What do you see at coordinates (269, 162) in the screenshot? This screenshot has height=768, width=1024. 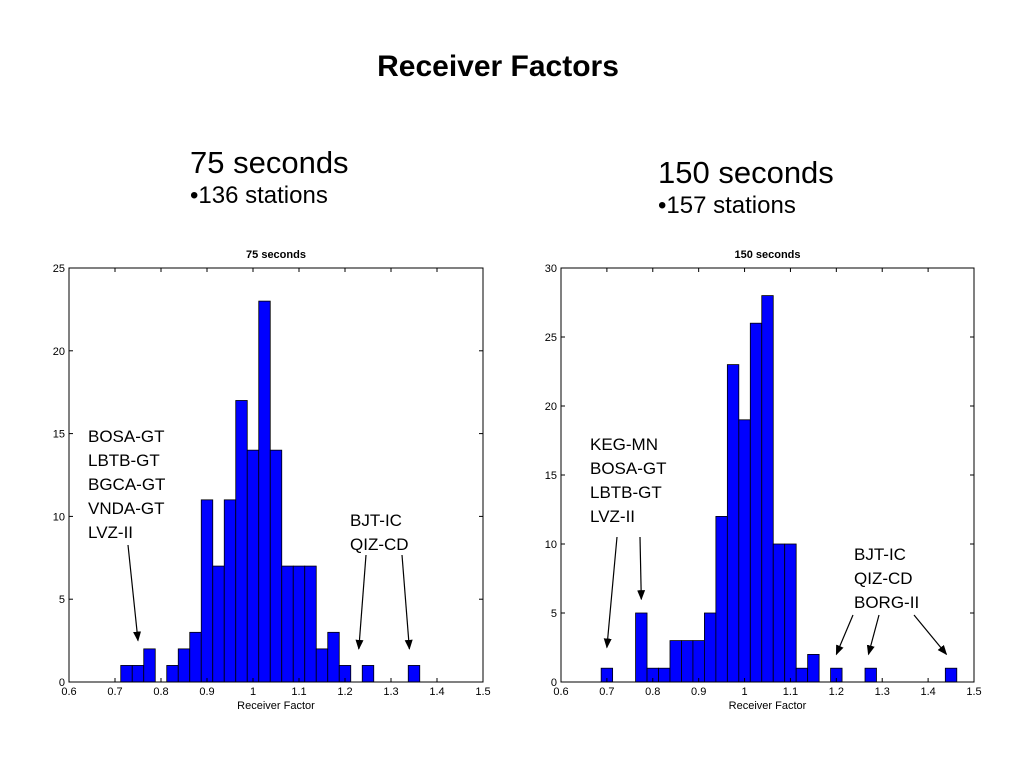 I see `caption-heading: 75 seconds` at bounding box center [269, 162].